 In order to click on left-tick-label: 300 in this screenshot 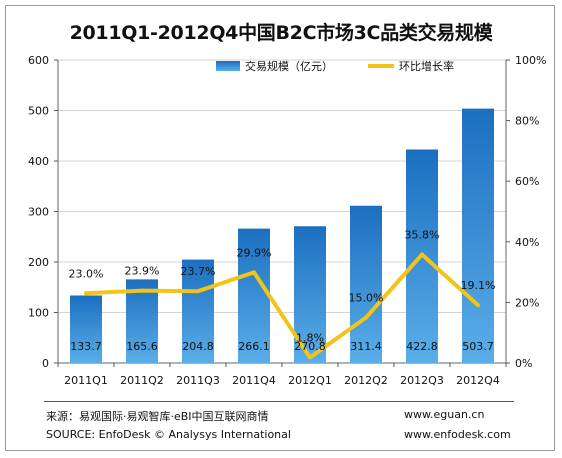, I will do `click(38, 212)`.